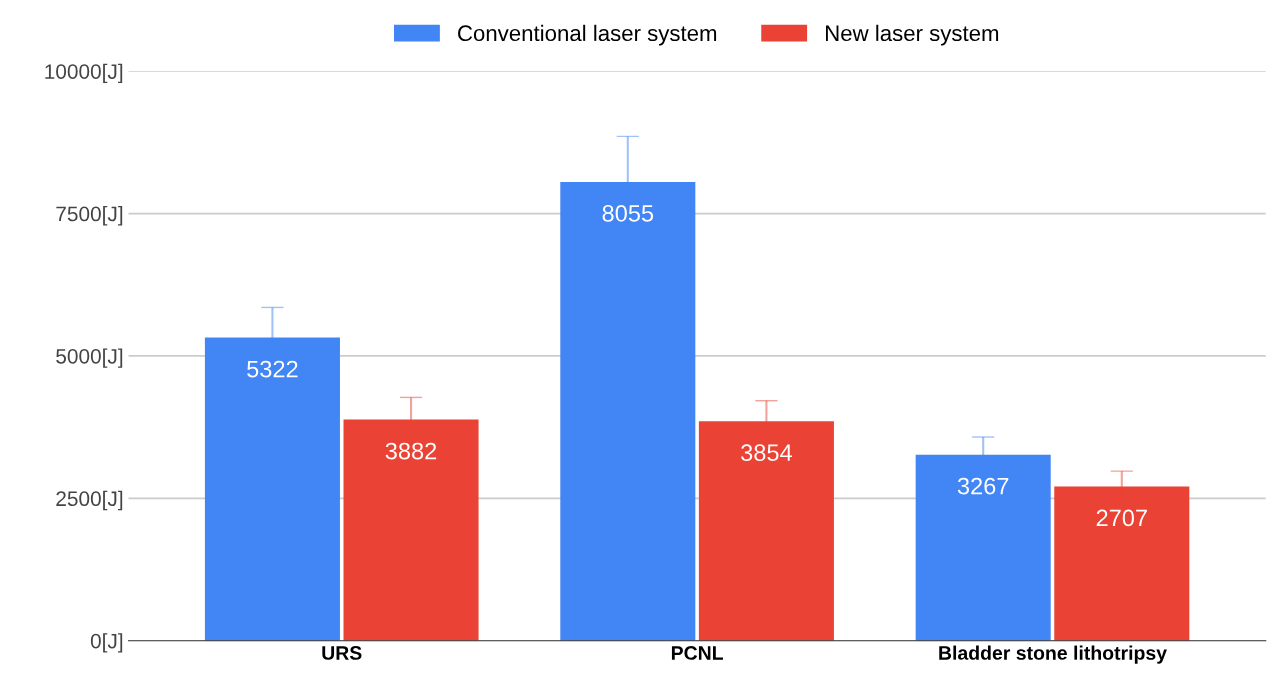 This screenshot has height=678, width=1285. What do you see at coordinates (983, 486) in the screenshot?
I see `data-label: 3267` at bounding box center [983, 486].